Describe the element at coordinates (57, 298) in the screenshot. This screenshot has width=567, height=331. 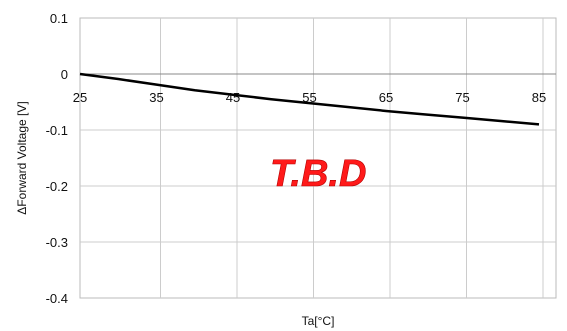
I see `y-tick-label: -0.4` at that location.